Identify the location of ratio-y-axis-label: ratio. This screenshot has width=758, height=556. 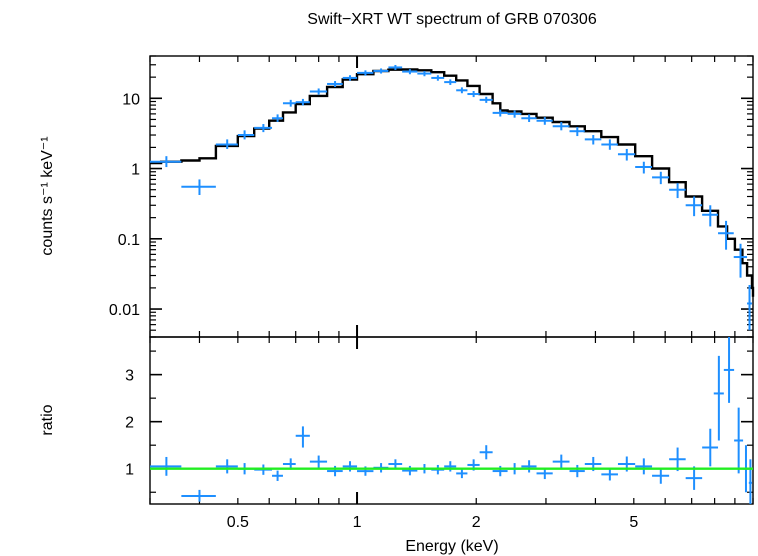
(47, 419).